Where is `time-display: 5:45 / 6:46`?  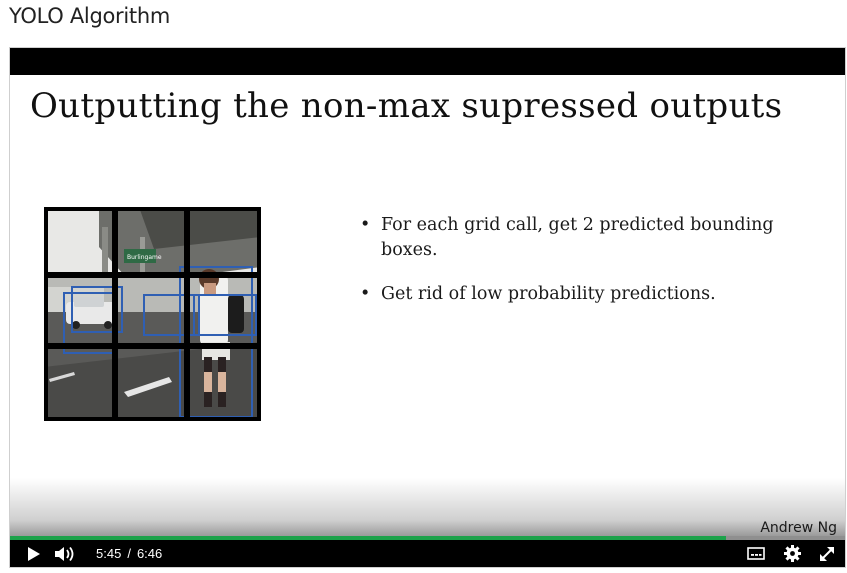 time-display: 5:45 / 6:46 is located at coordinates (129, 553).